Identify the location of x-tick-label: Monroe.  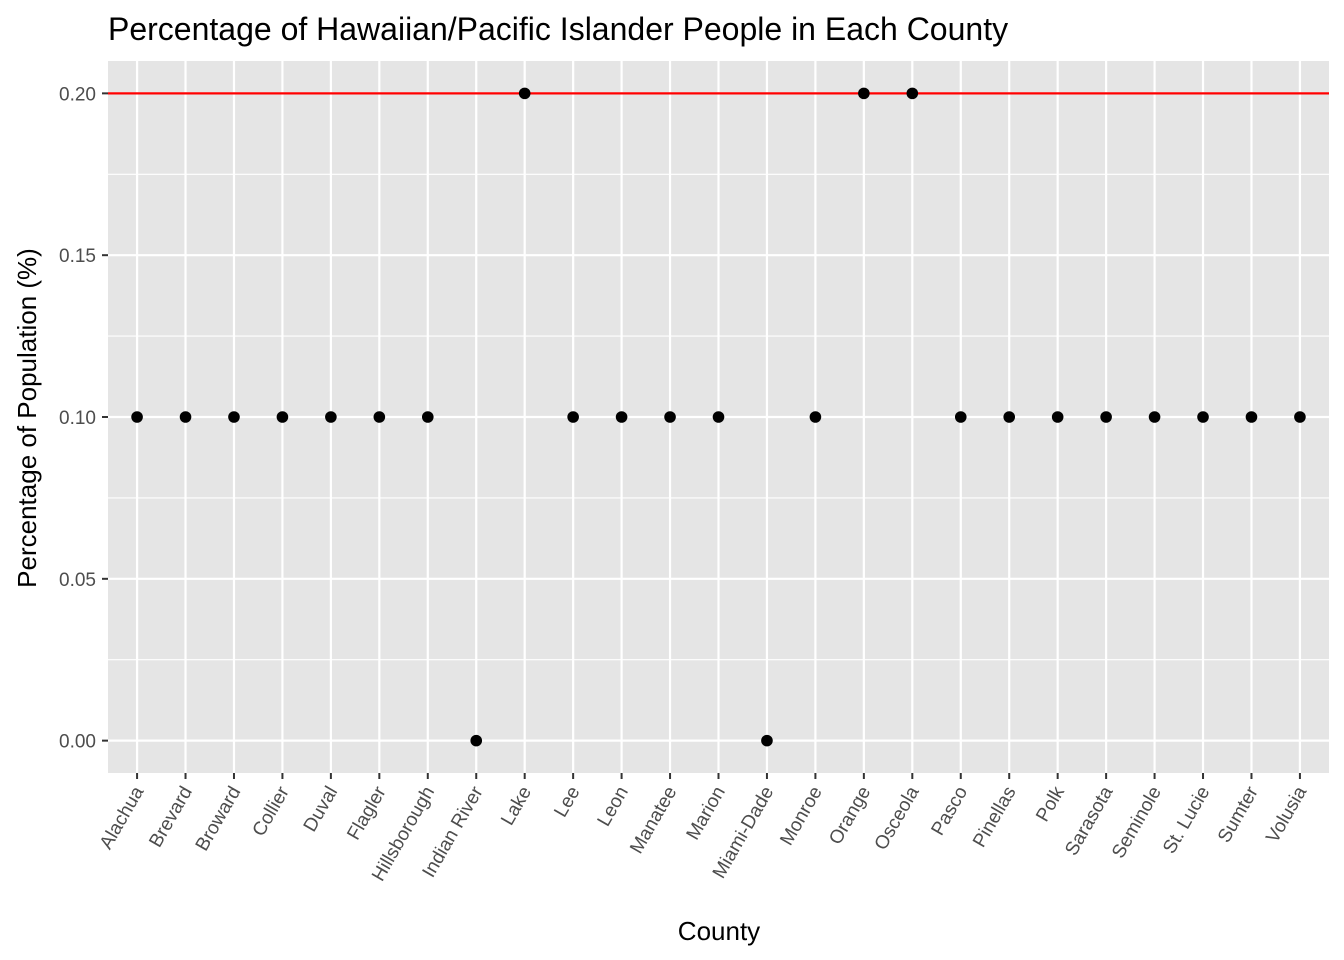
(801, 816).